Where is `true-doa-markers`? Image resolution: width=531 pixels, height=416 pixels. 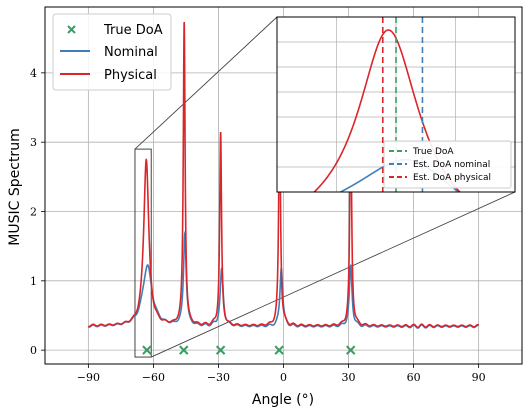 true-doa-markers is located at coordinates (249, 350).